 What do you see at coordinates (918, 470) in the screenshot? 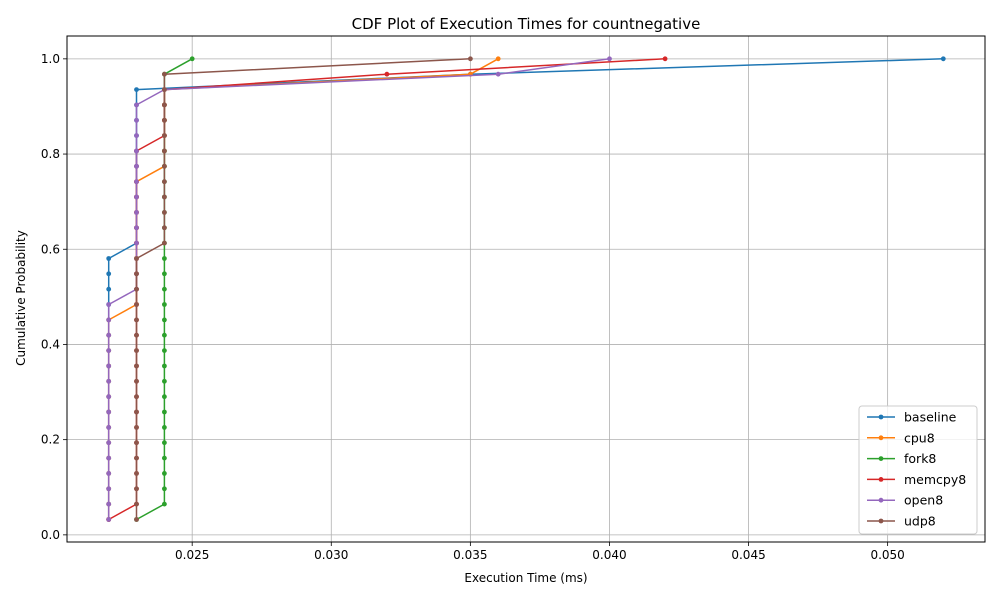
I see `legend: baseline cpu8 fork8 memcpy8 open8 udp8` at bounding box center [918, 470].